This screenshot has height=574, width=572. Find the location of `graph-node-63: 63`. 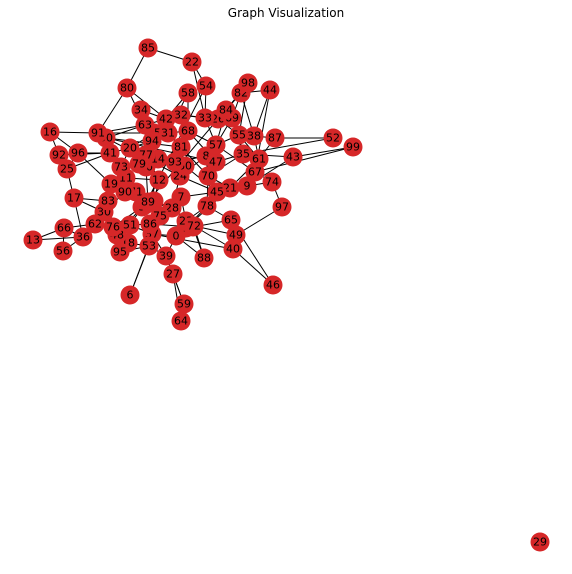

graph-node-63: 63 is located at coordinates (145, 125).